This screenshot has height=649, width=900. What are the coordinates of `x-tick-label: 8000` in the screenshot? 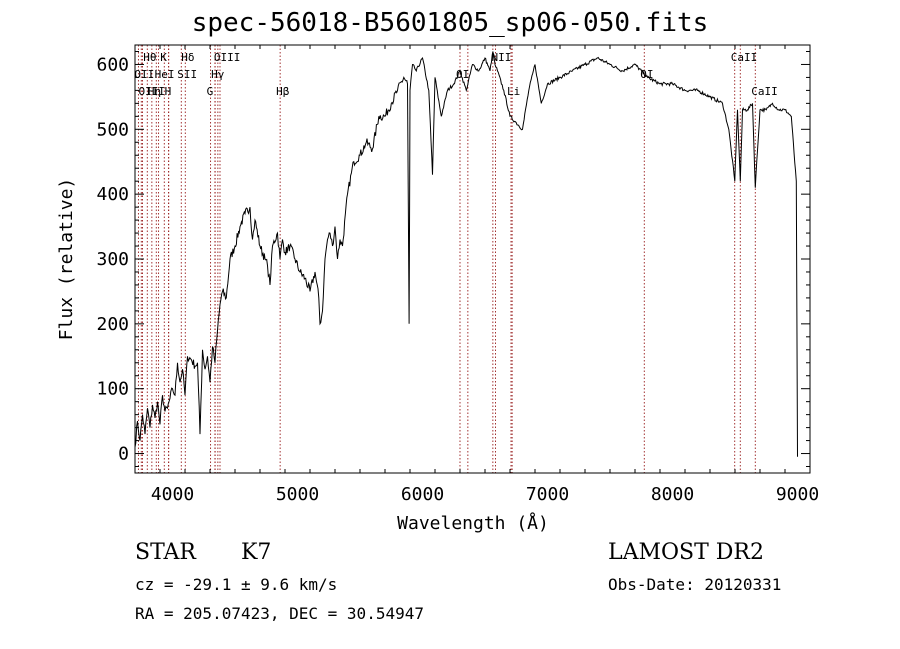 It's located at (672, 494).